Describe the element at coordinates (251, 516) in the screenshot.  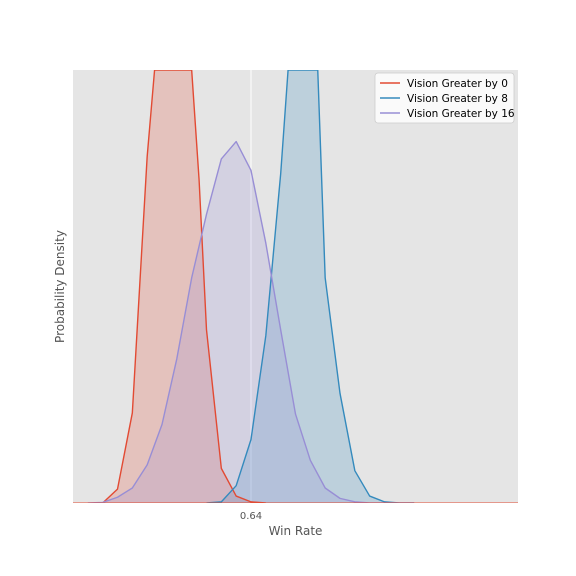
I see `x-tick-label: 0.64` at that location.